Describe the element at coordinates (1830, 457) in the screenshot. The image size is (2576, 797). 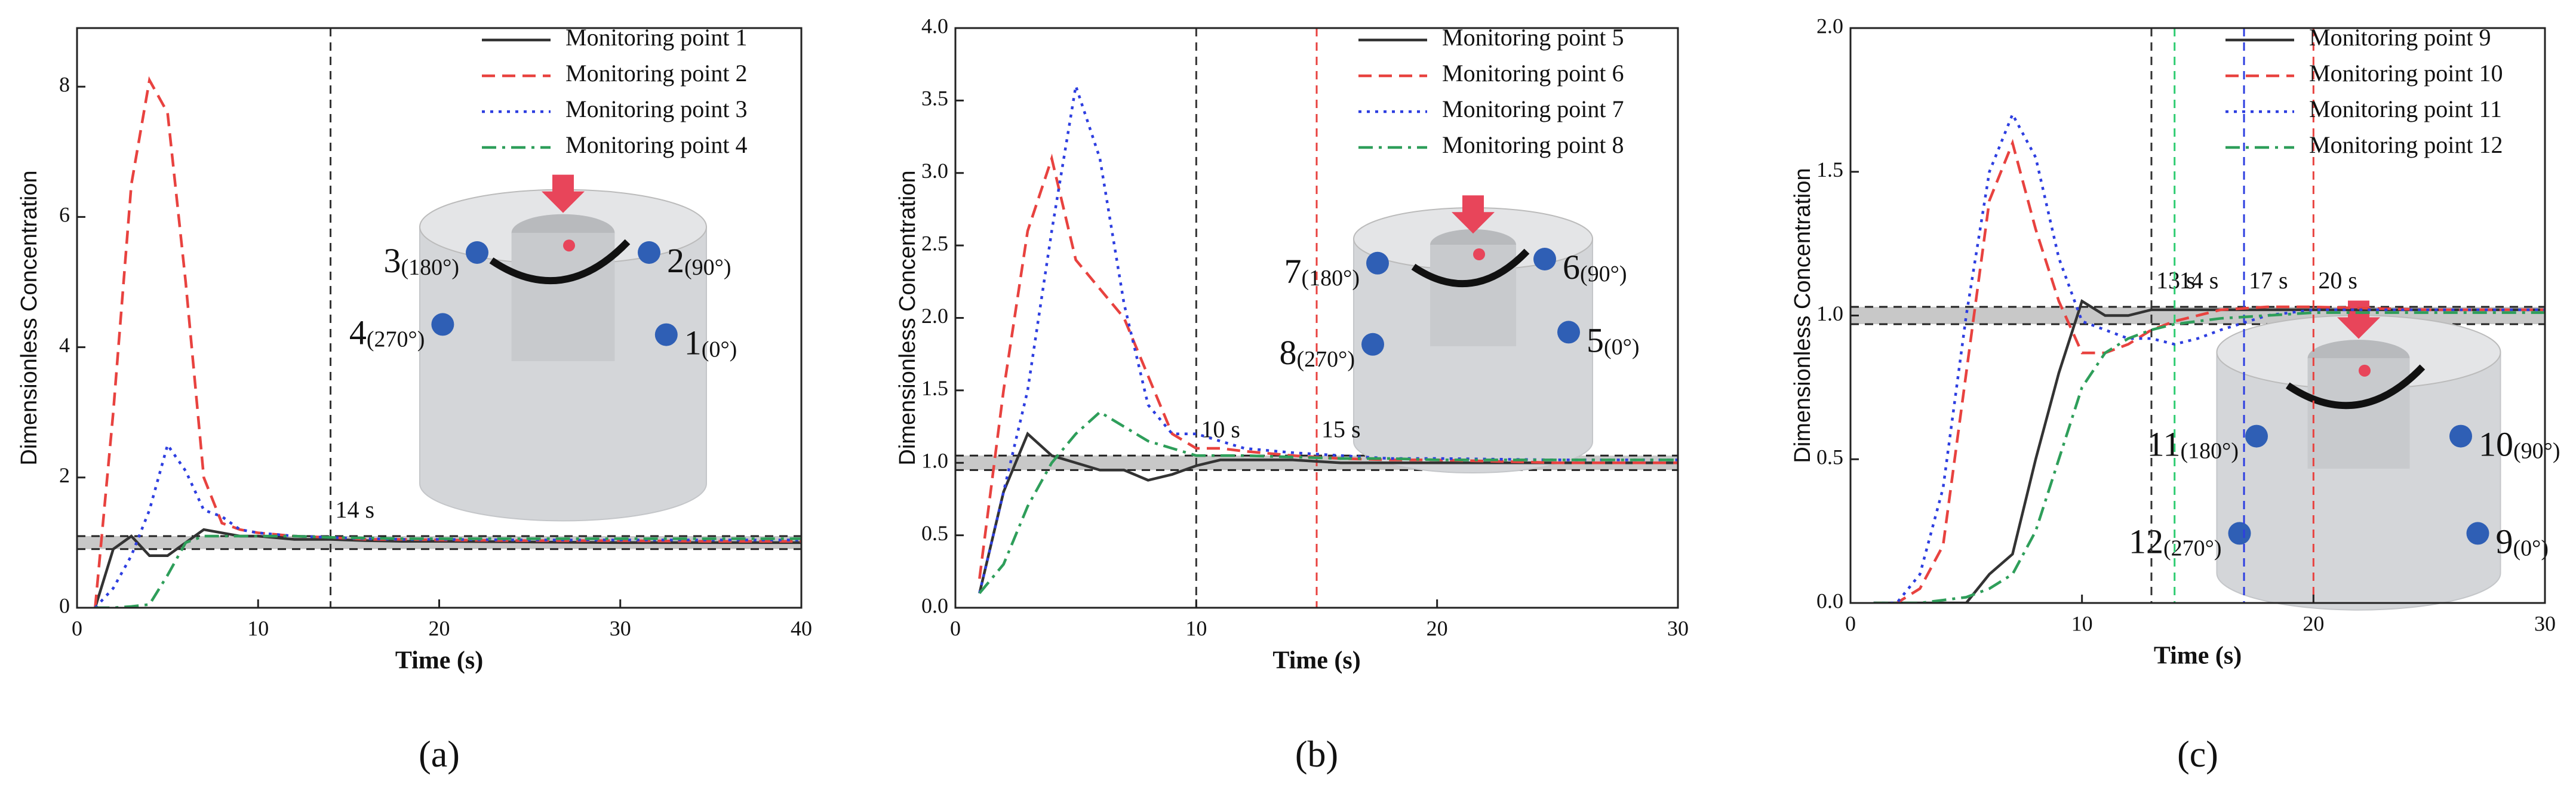
I see `y-tick-label: 0.5` at that location.